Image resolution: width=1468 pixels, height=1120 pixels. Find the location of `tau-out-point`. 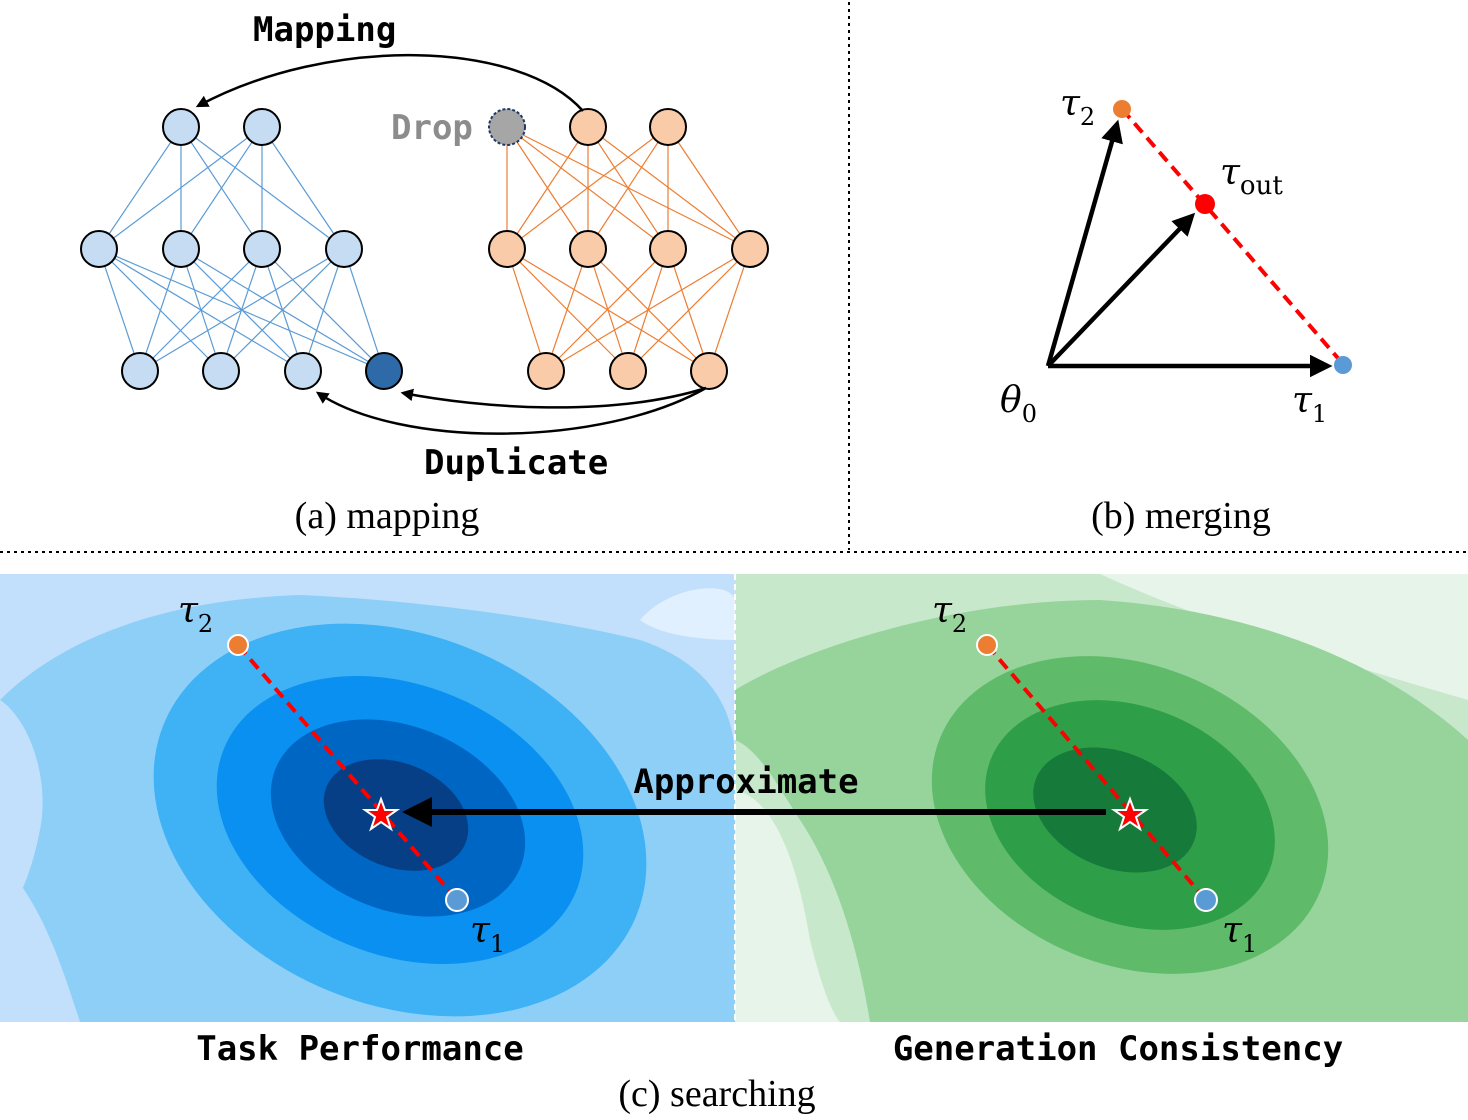

tau-out-point is located at coordinates (1205, 204).